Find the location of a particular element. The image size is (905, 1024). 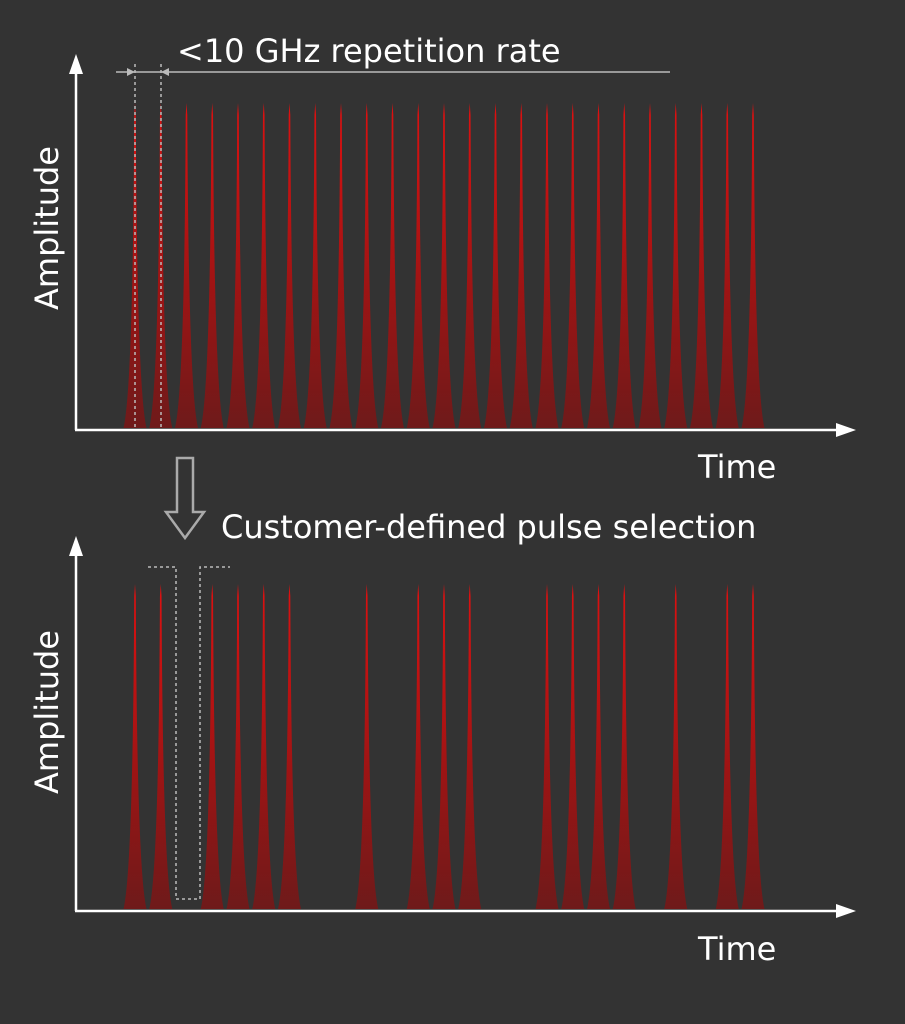

gate-window is located at coordinates (189, 733).